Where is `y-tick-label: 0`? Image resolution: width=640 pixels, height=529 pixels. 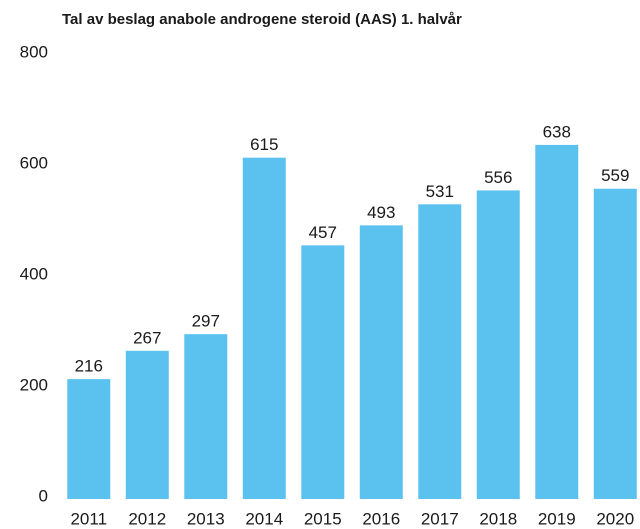
y-tick-label: 0 is located at coordinates (43, 495).